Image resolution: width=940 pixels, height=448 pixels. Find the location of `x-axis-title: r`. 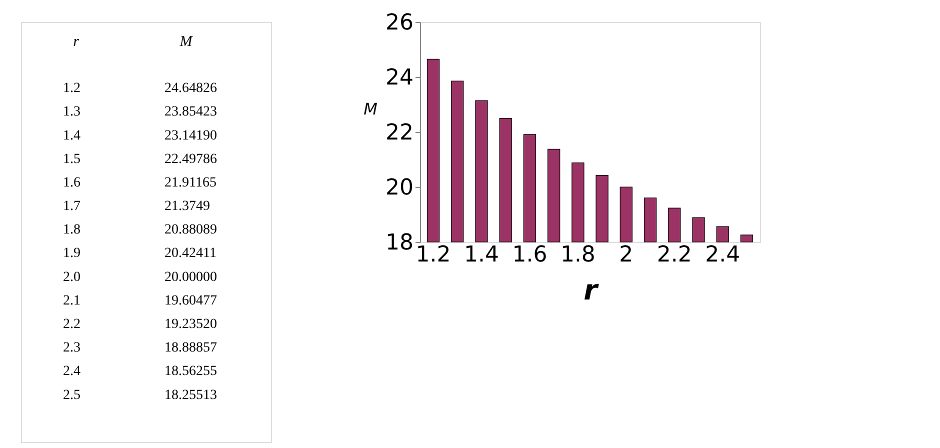

x-axis-title: r is located at coordinates (592, 290).